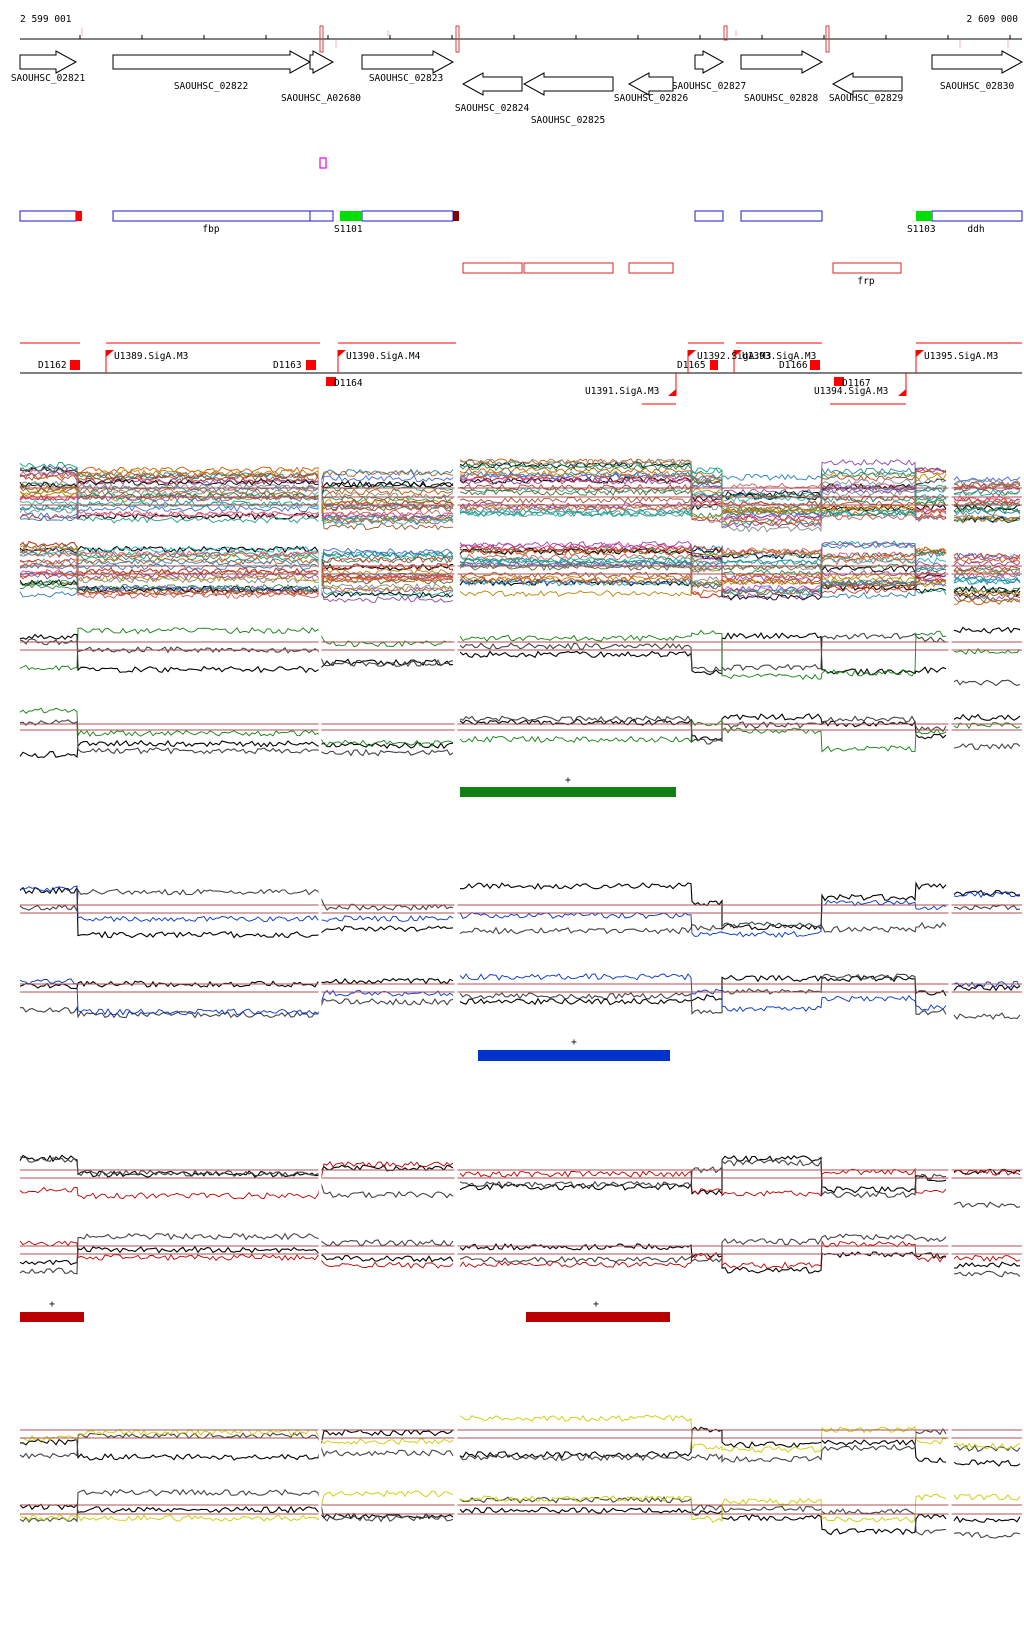  What do you see at coordinates (211, 86) in the screenshot?
I see `gene-label: SAOUHSC_02822` at bounding box center [211, 86].